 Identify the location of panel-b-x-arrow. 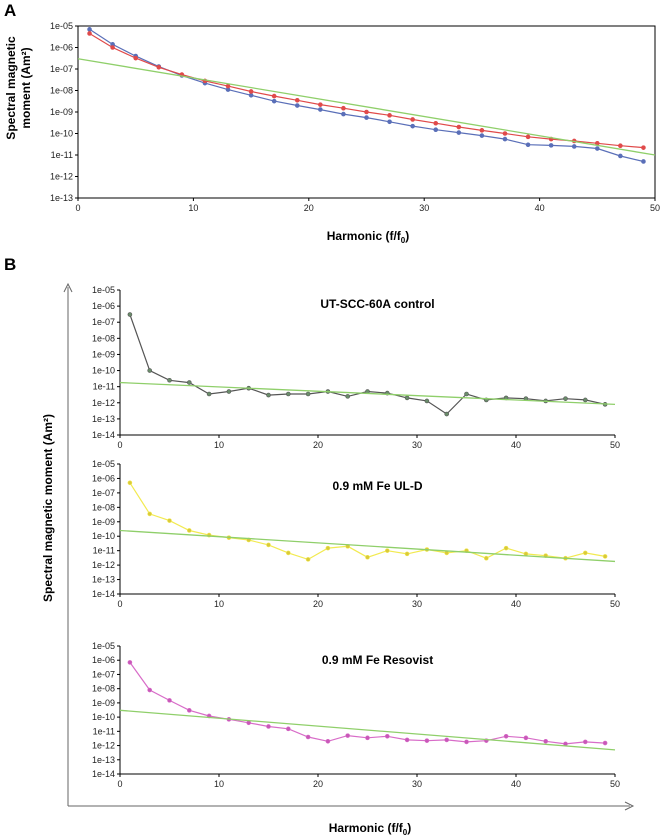
(629, 806).